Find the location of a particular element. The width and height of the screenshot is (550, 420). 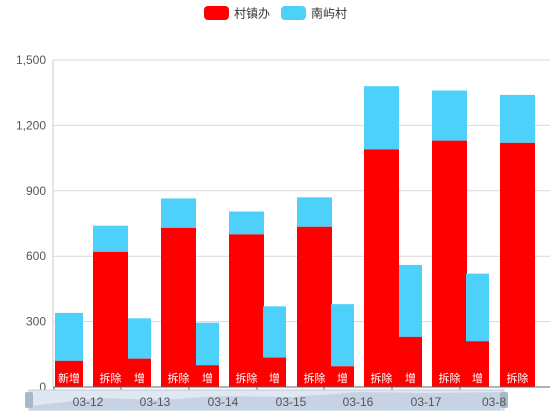

x-tick-label: 03-8 is located at coordinates (494, 402).